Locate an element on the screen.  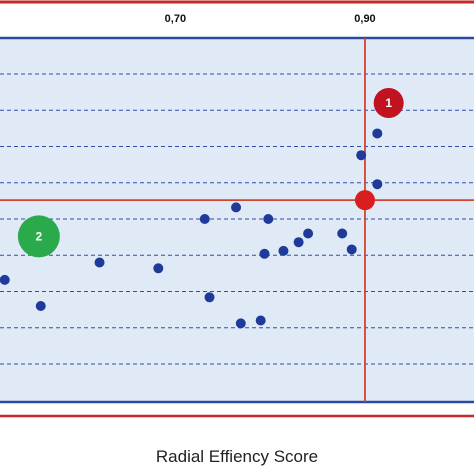
badge-2-label: 2 is located at coordinates (39, 236).